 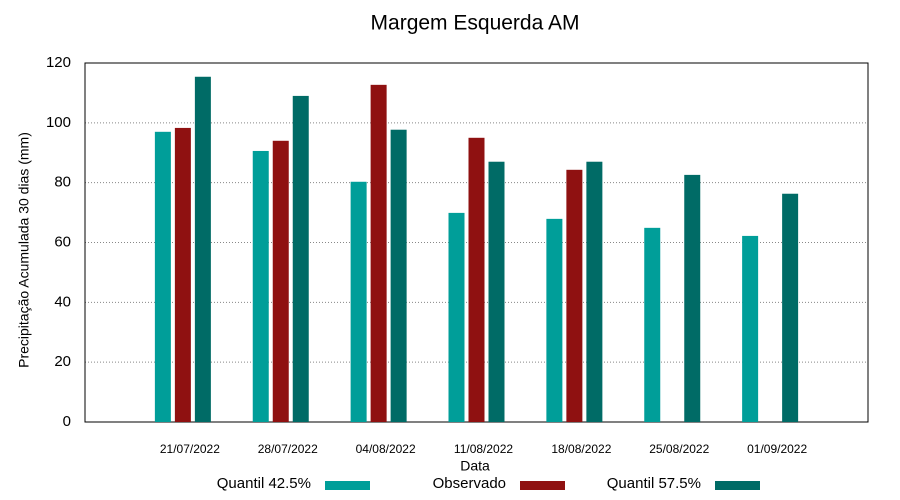 I want to click on x-tick-label: 04/08/2022, so click(x=386, y=449).